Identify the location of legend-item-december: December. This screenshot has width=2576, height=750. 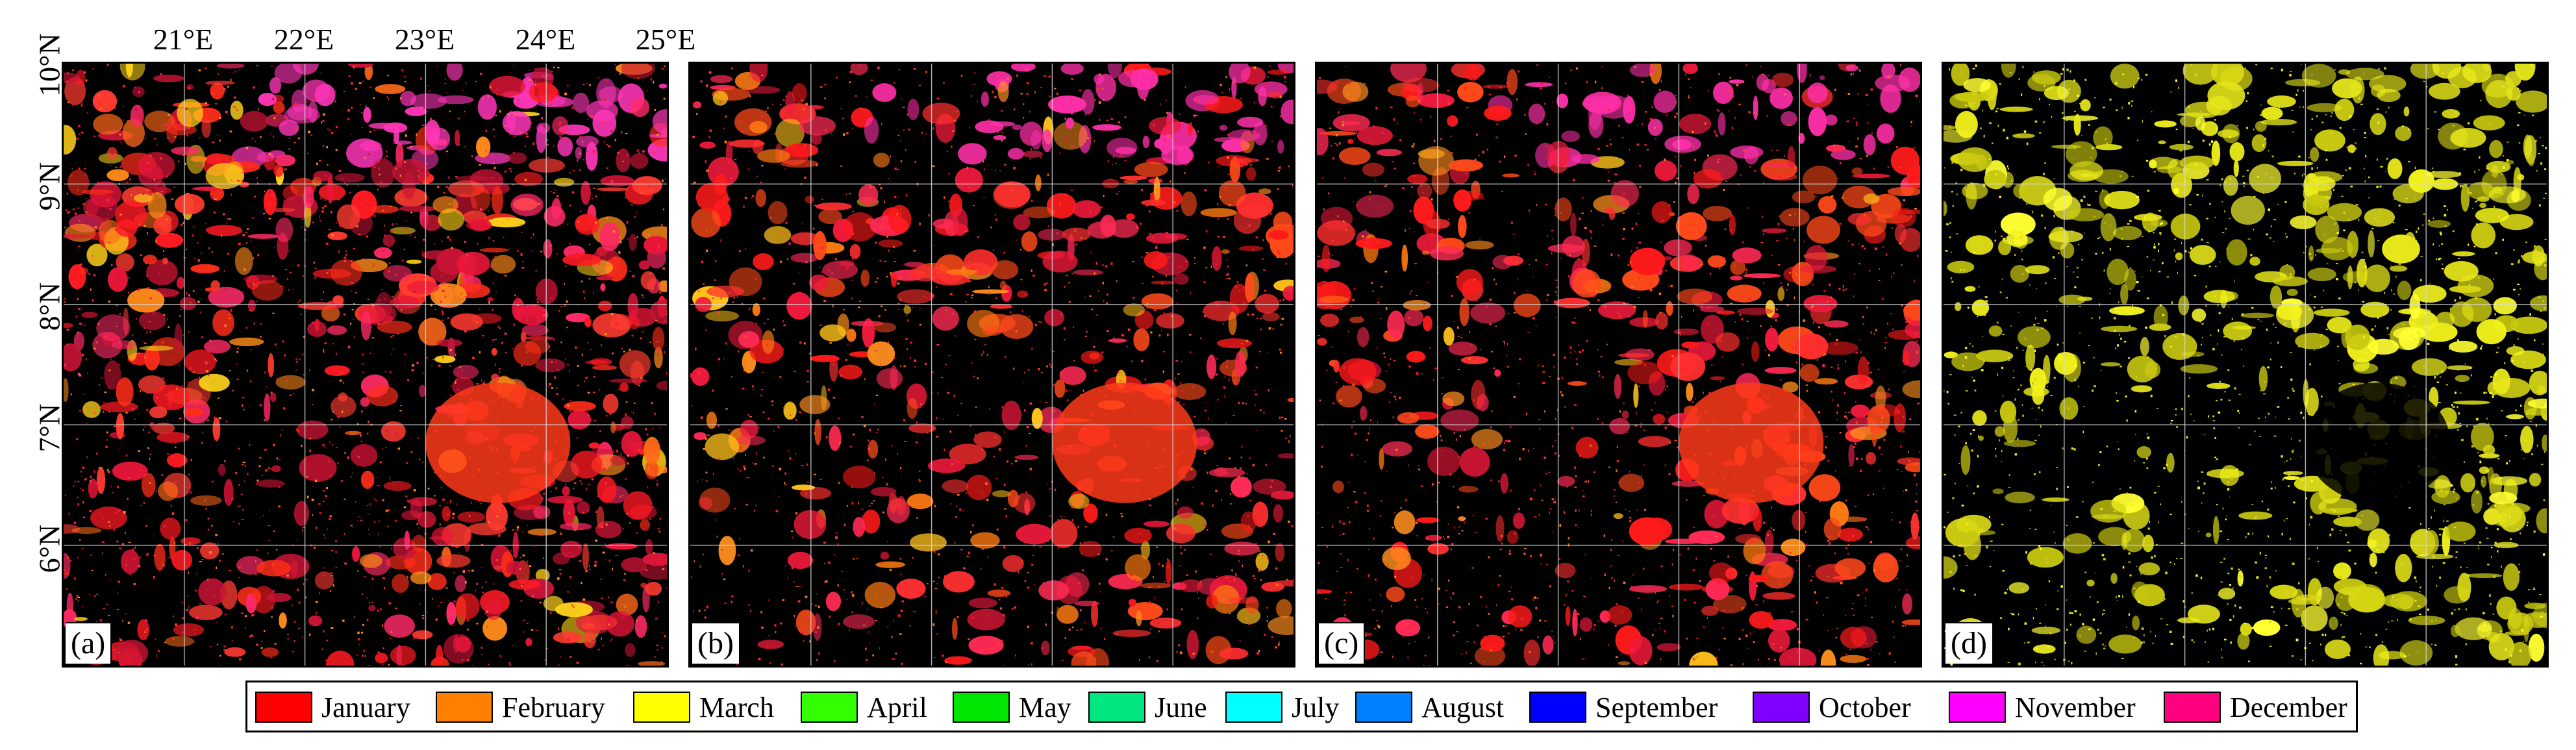
(2255, 707).